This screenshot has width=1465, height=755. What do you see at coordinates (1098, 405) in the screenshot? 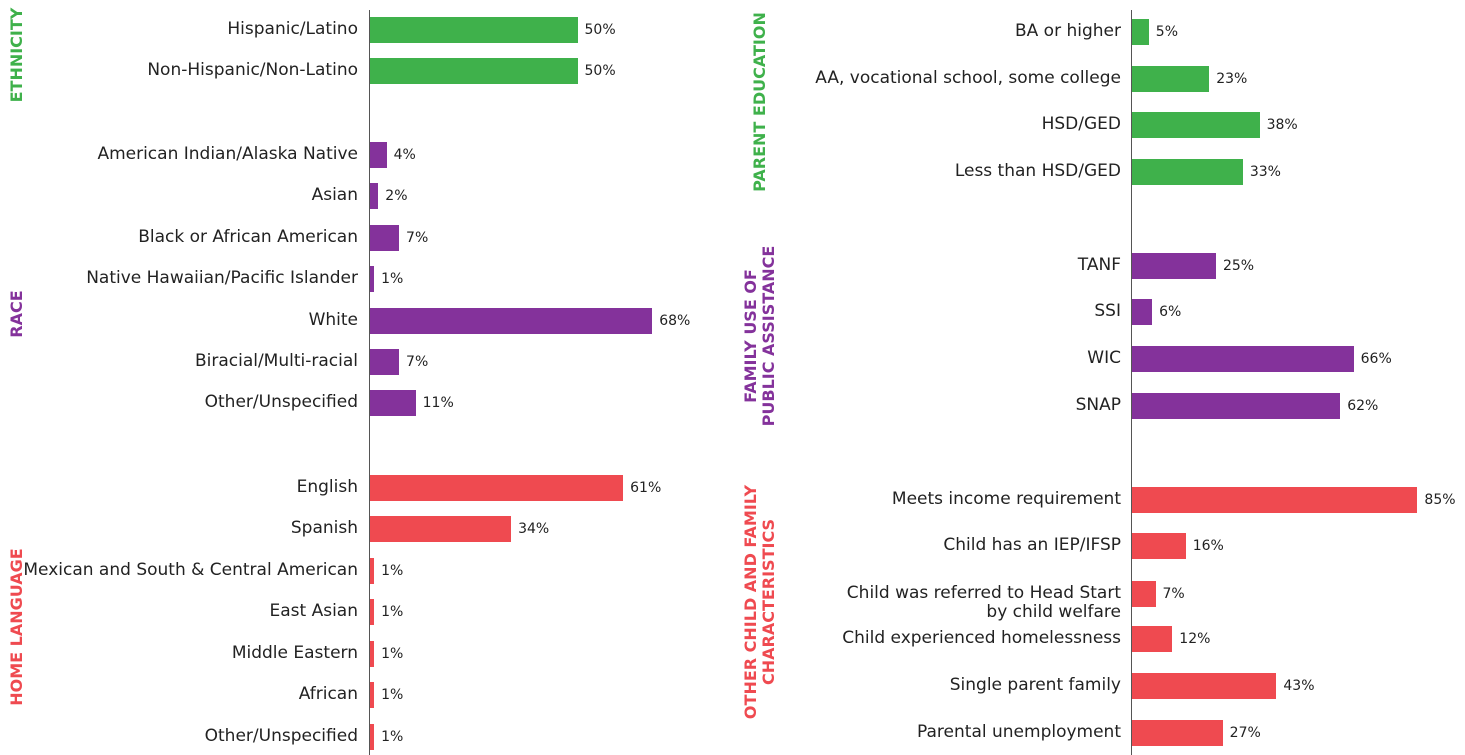
I see `category-label: SNAP` at bounding box center [1098, 405].